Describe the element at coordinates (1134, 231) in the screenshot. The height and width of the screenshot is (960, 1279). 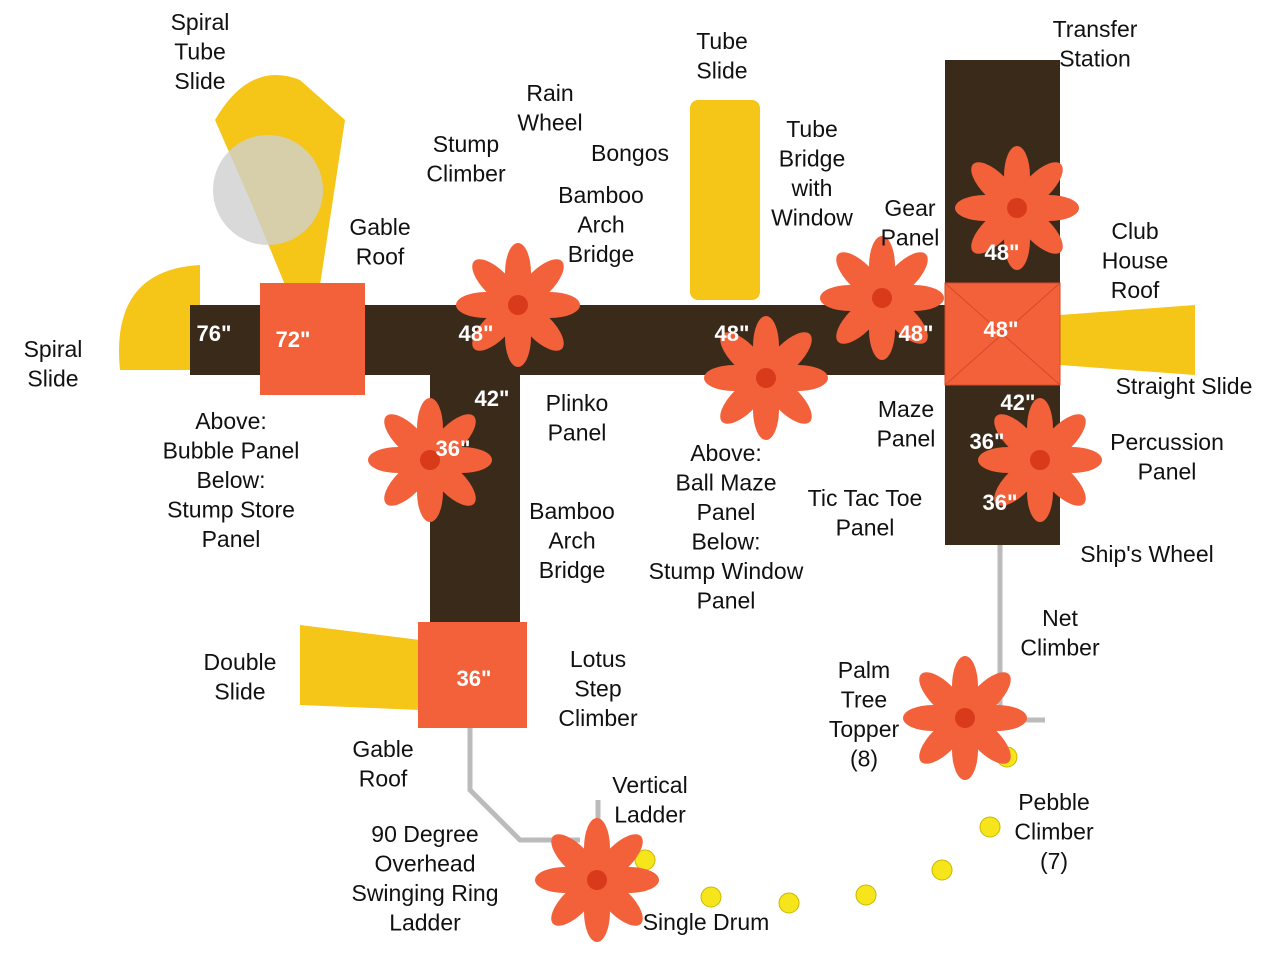
I see `label: Club` at that location.